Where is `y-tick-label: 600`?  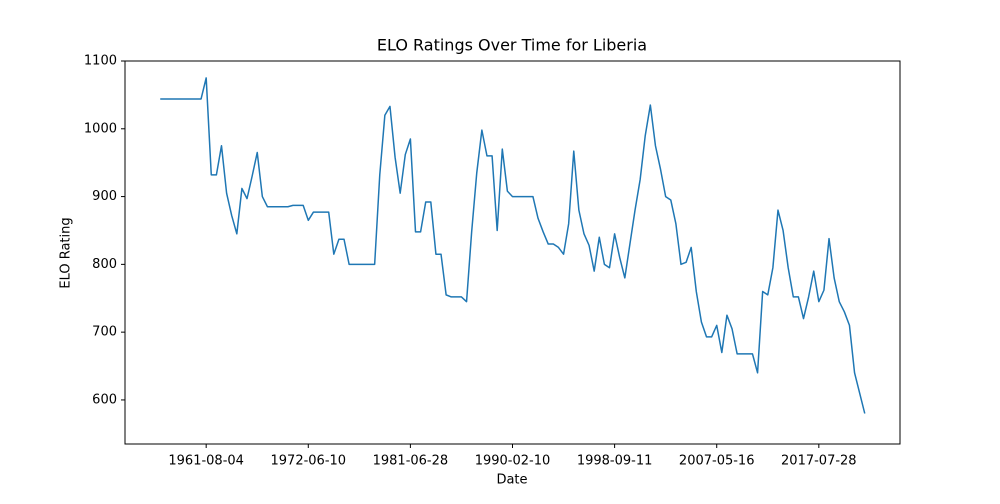 y-tick-label: 600 is located at coordinates (104, 399).